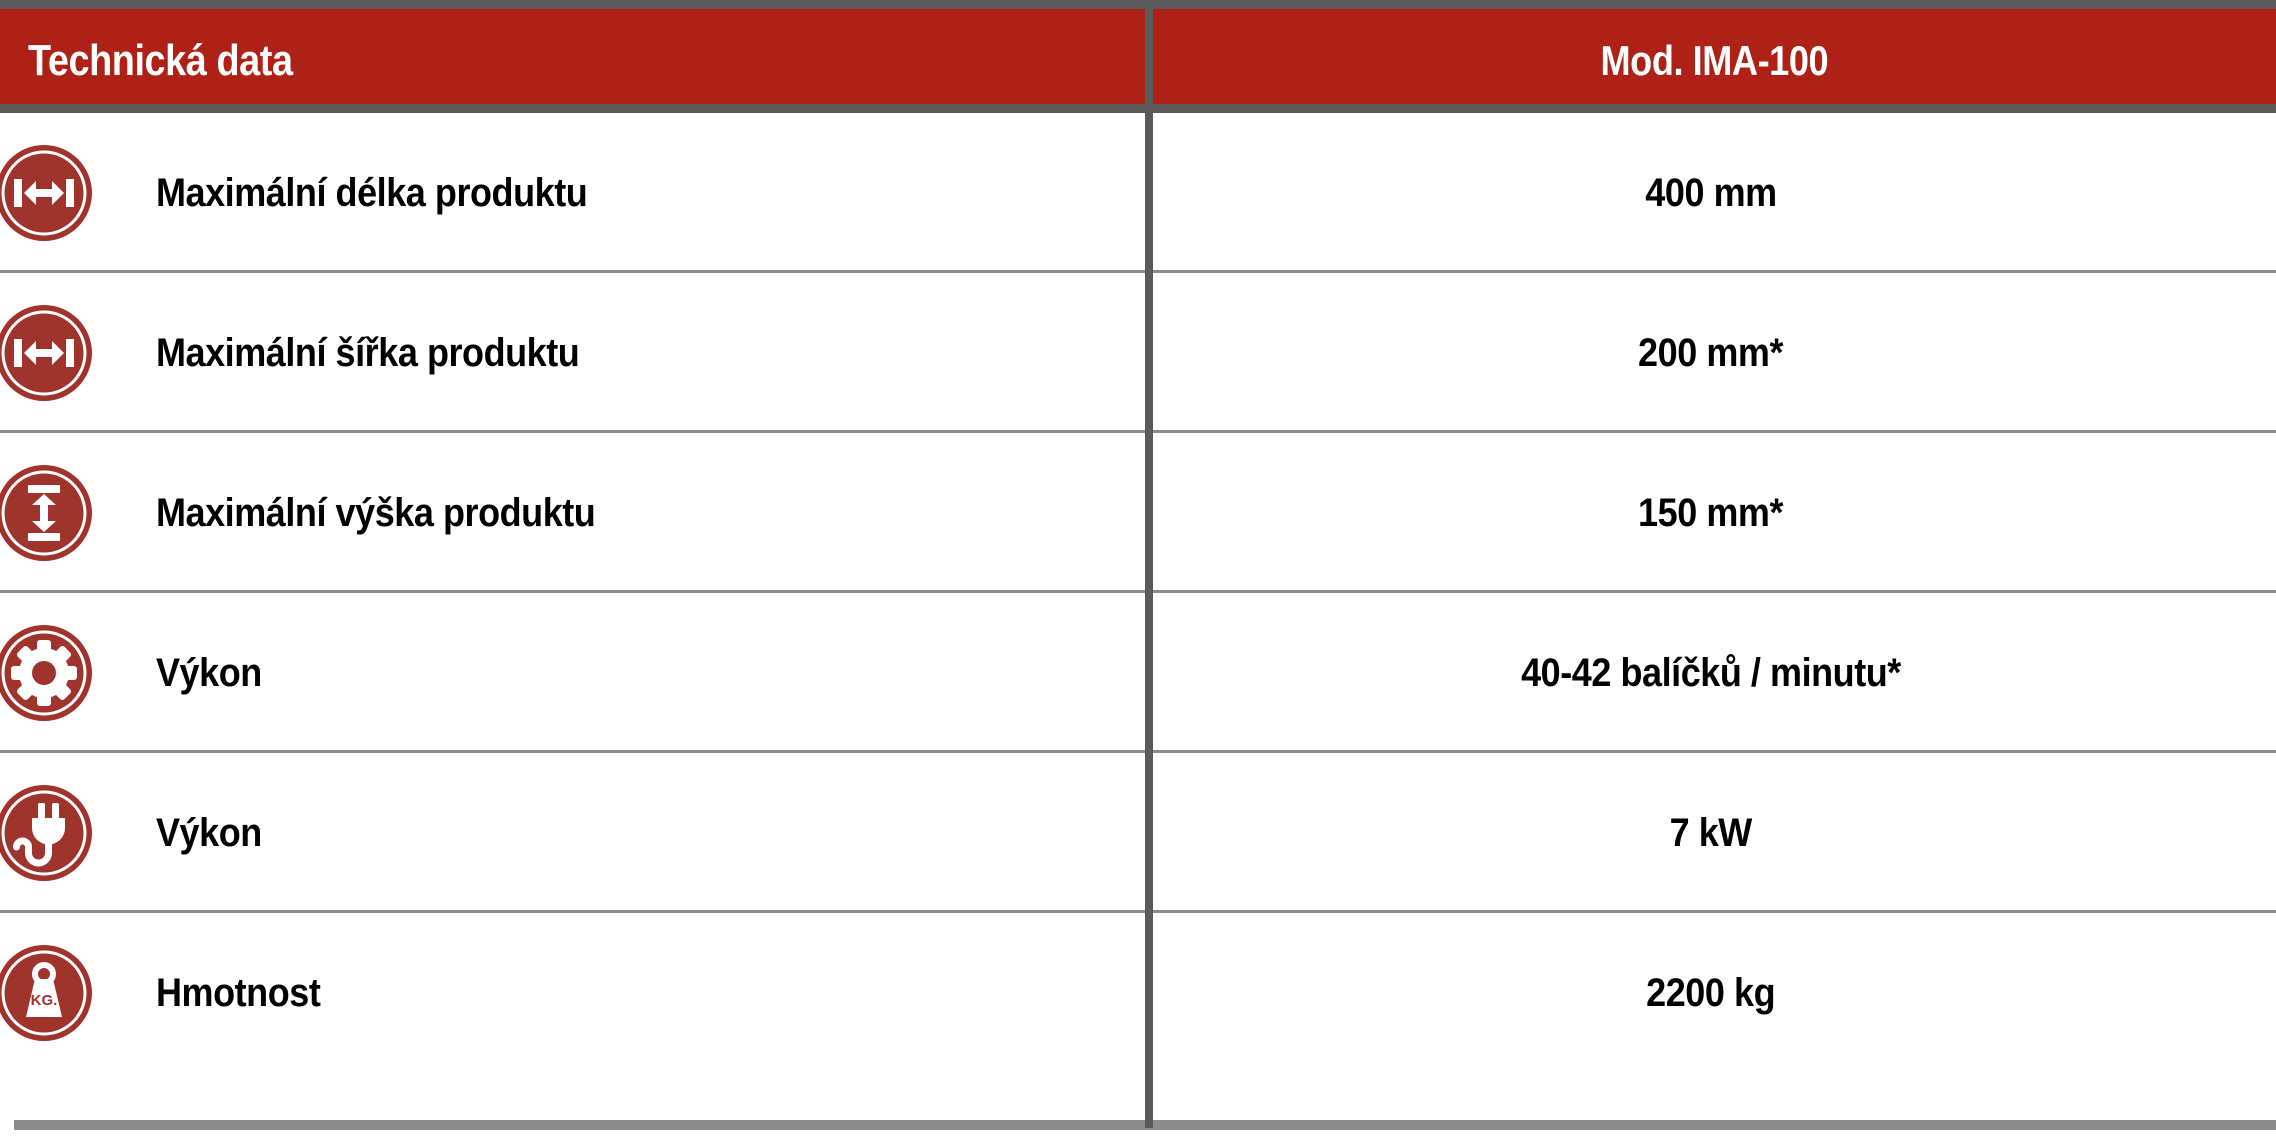 This screenshot has width=2276, height=1140. What do you see at coordinates (160, 60) in the screenshot?
I see `page-title: Technická data` at bounding box center [160, 60].